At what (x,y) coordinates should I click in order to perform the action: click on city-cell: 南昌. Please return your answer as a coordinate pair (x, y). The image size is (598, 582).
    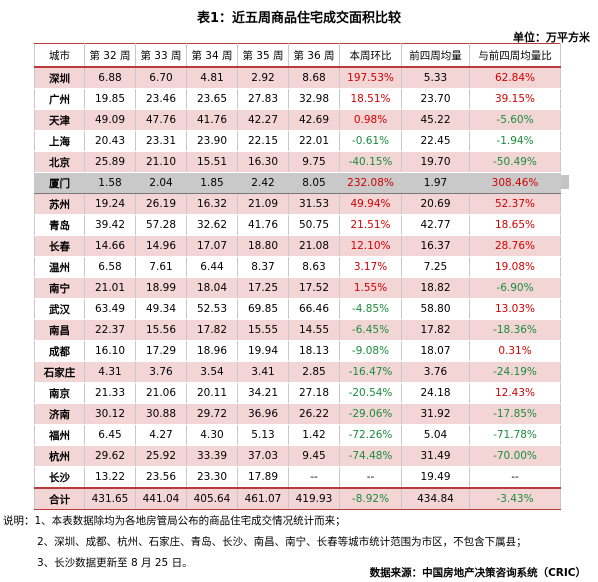
    Looking at the image, I should click on (59, 330).